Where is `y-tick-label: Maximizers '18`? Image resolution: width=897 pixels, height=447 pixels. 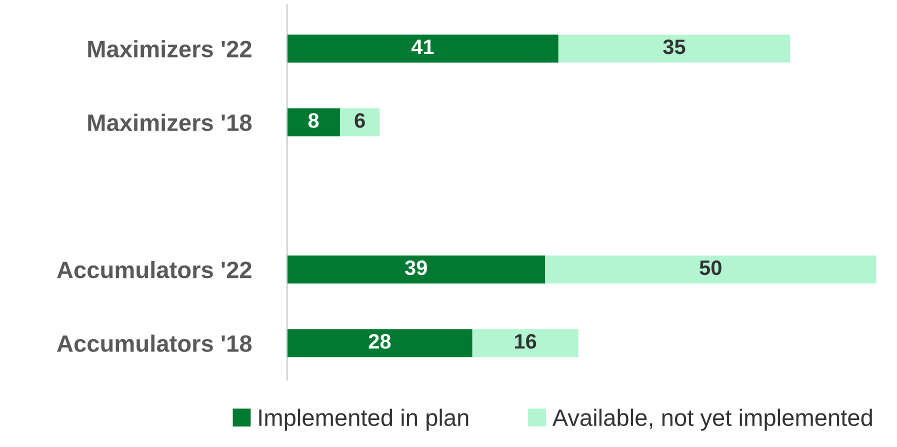
y-tick-label: Maximizers '18 is located at coordinates (170, 123).